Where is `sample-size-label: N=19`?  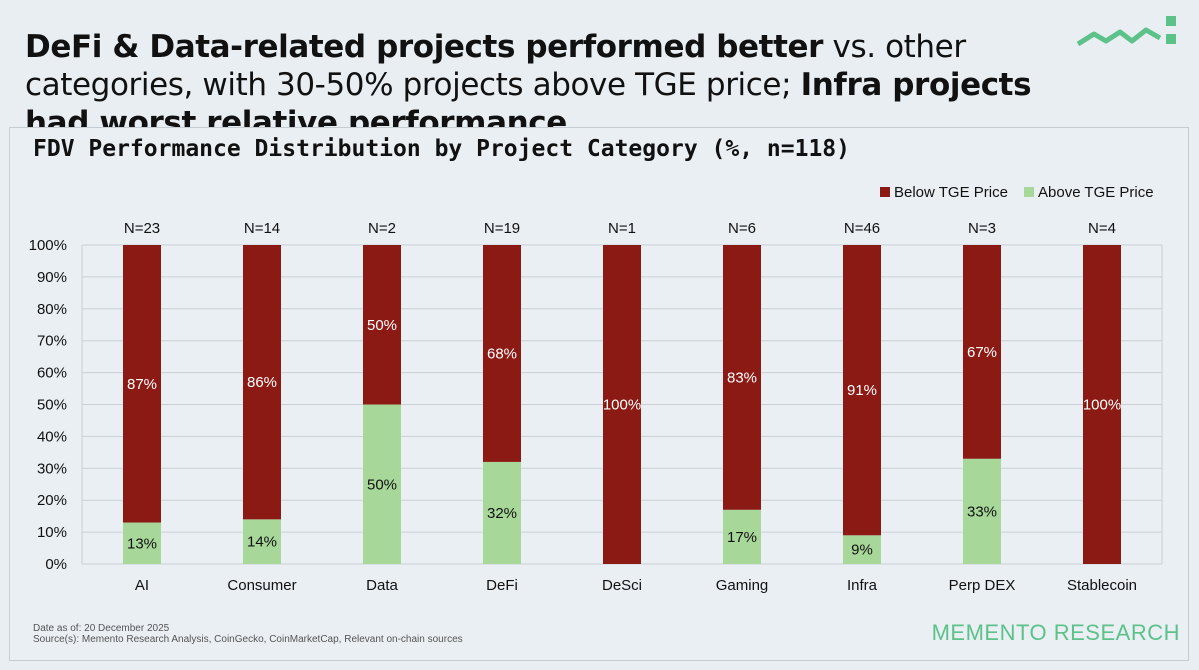
sample-size-label: N=19 is located at coordinates (502, 228).